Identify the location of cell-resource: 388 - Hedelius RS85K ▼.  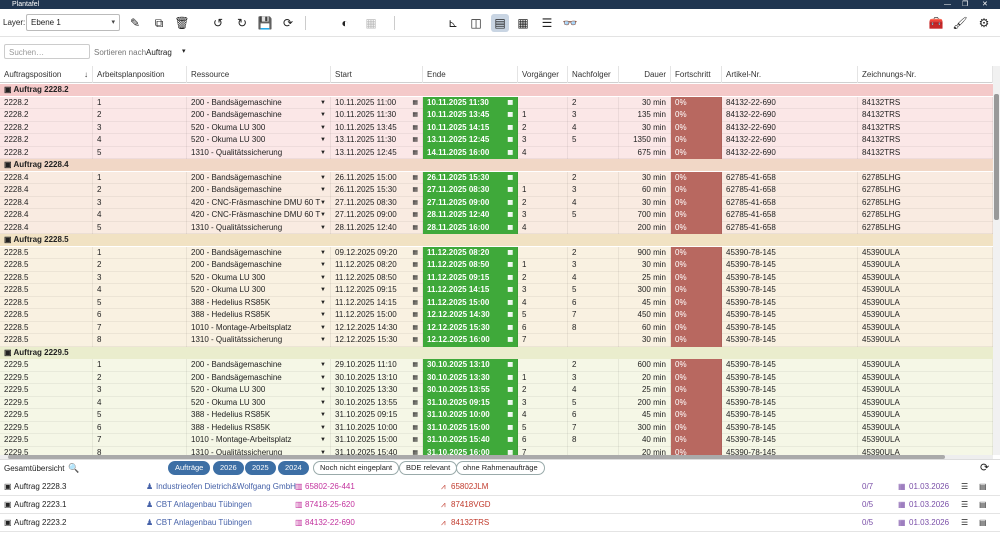
(259, 302).